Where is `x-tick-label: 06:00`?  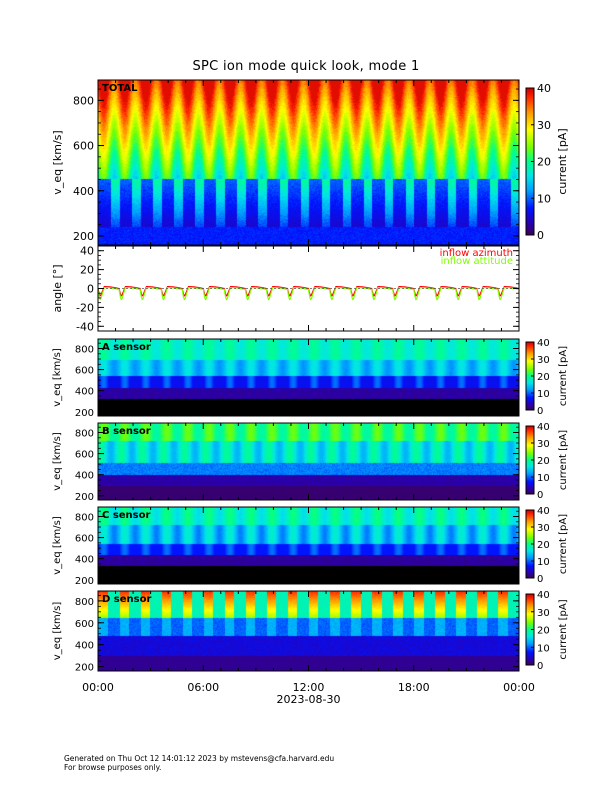 x-tick-label: 06:00 is located at coordinates (203, 687).